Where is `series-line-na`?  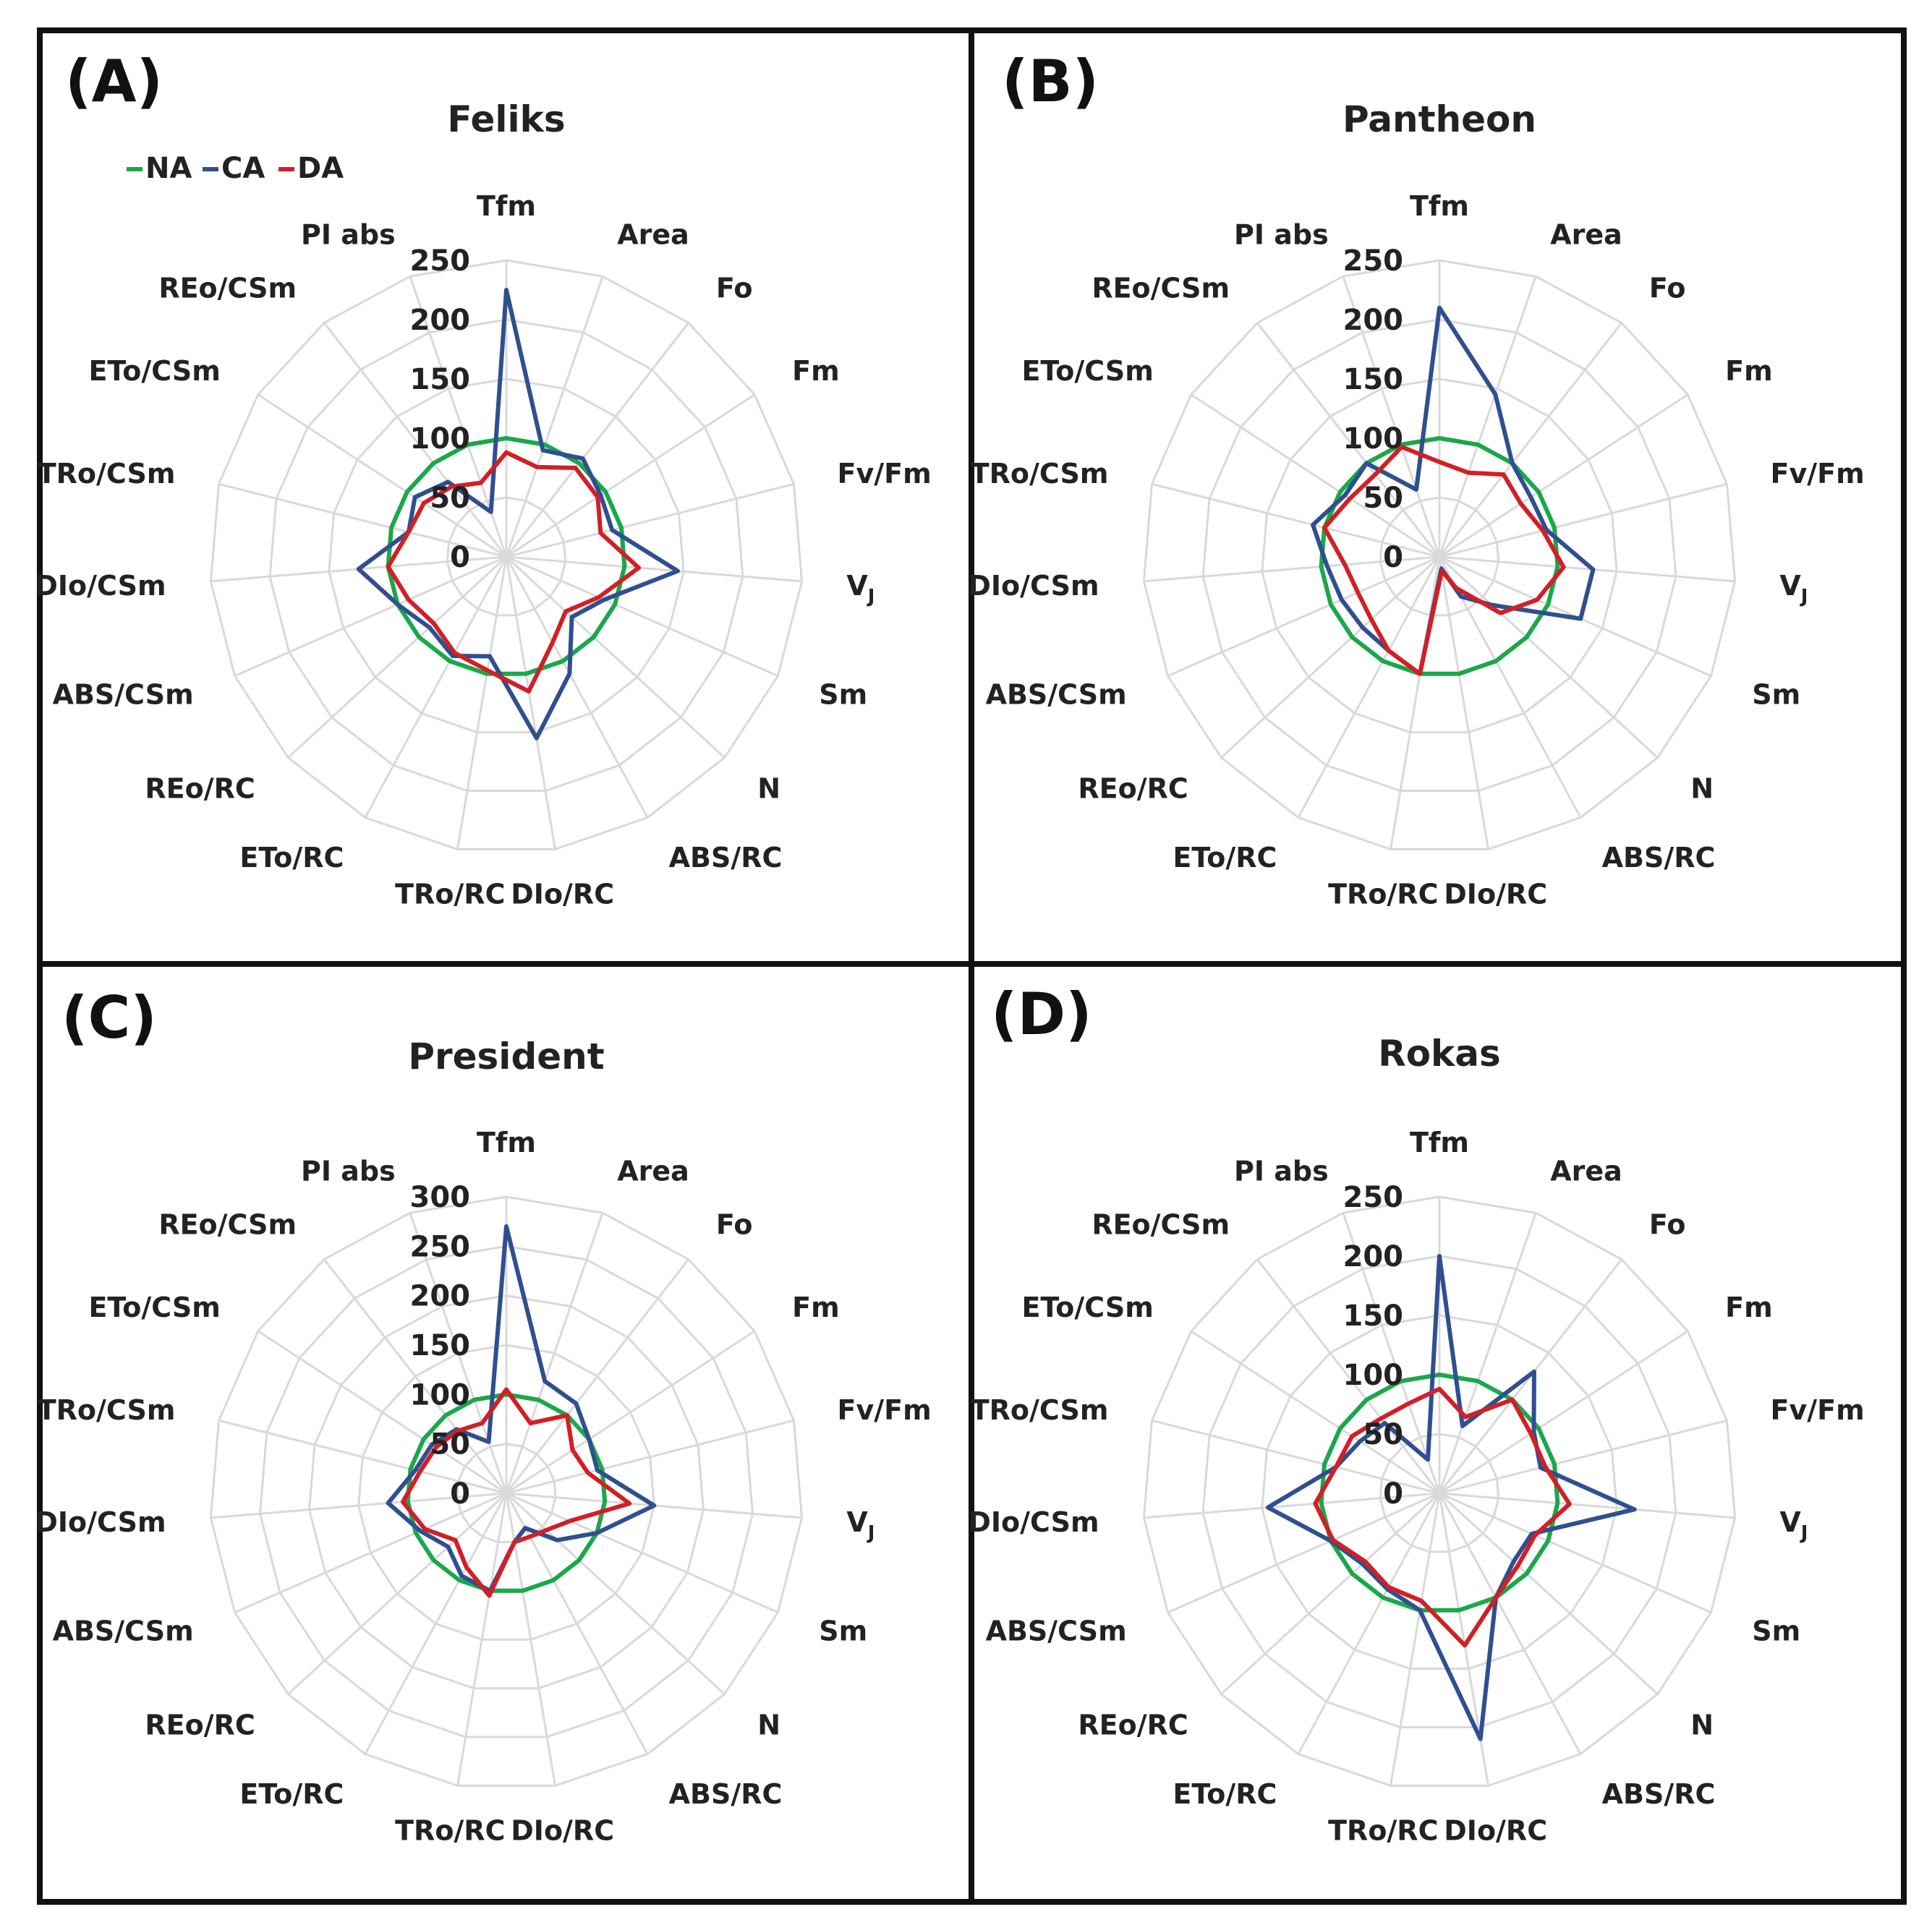
series-line-na is located at coordinates (1439, 1493).